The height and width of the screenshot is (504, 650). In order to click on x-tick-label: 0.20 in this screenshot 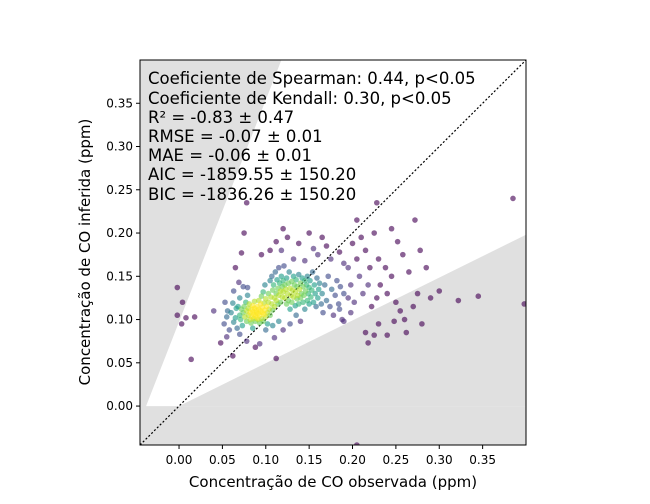, I will do `click(352, 460)`.